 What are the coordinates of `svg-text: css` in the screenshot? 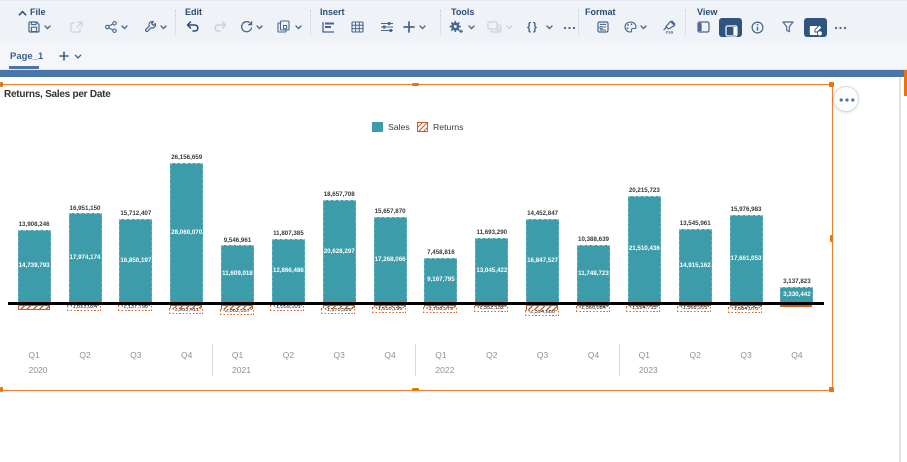 It's located at (670, 32).